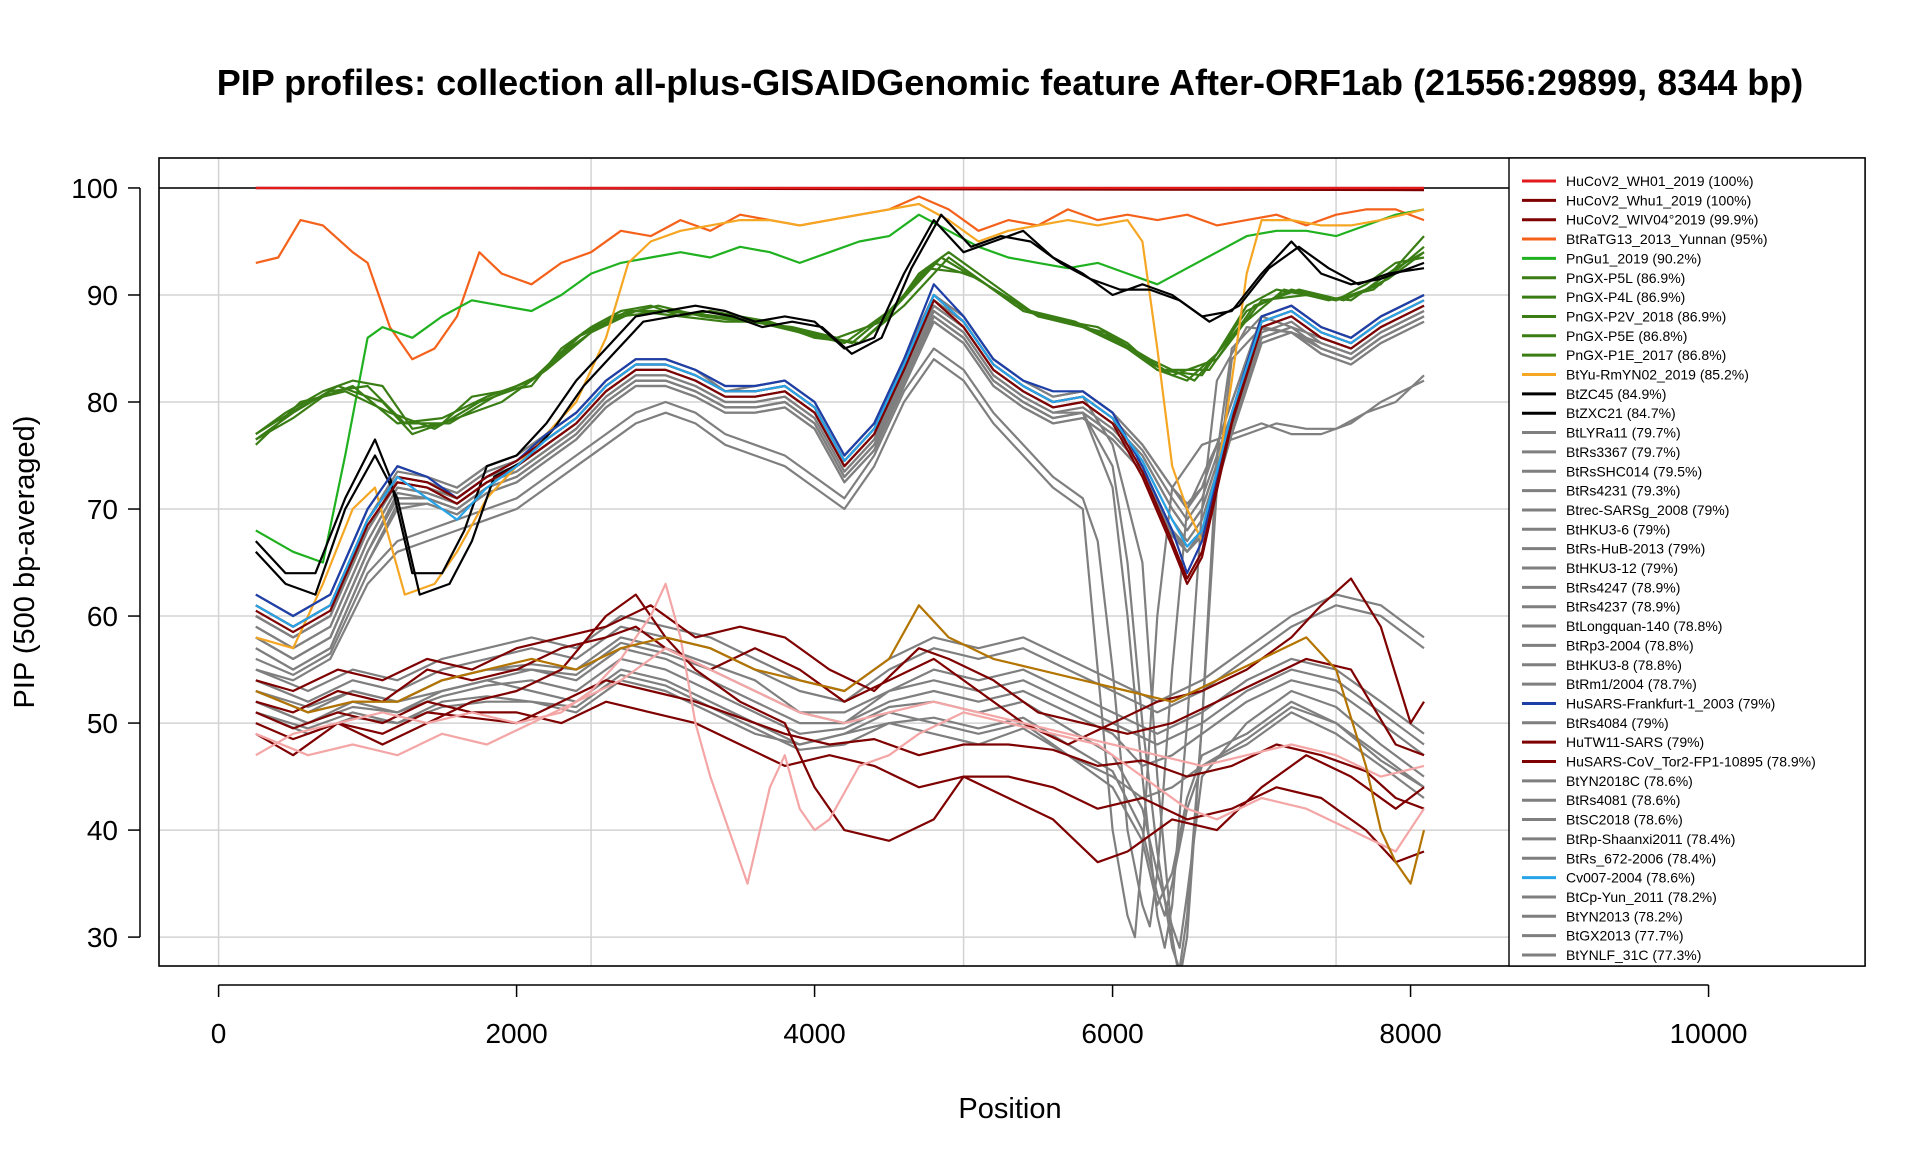 The height and width of the screenshot is (1152, 1920). I want to click on legend-entry: BtZC45 (84.9%), so click(1616, 394).